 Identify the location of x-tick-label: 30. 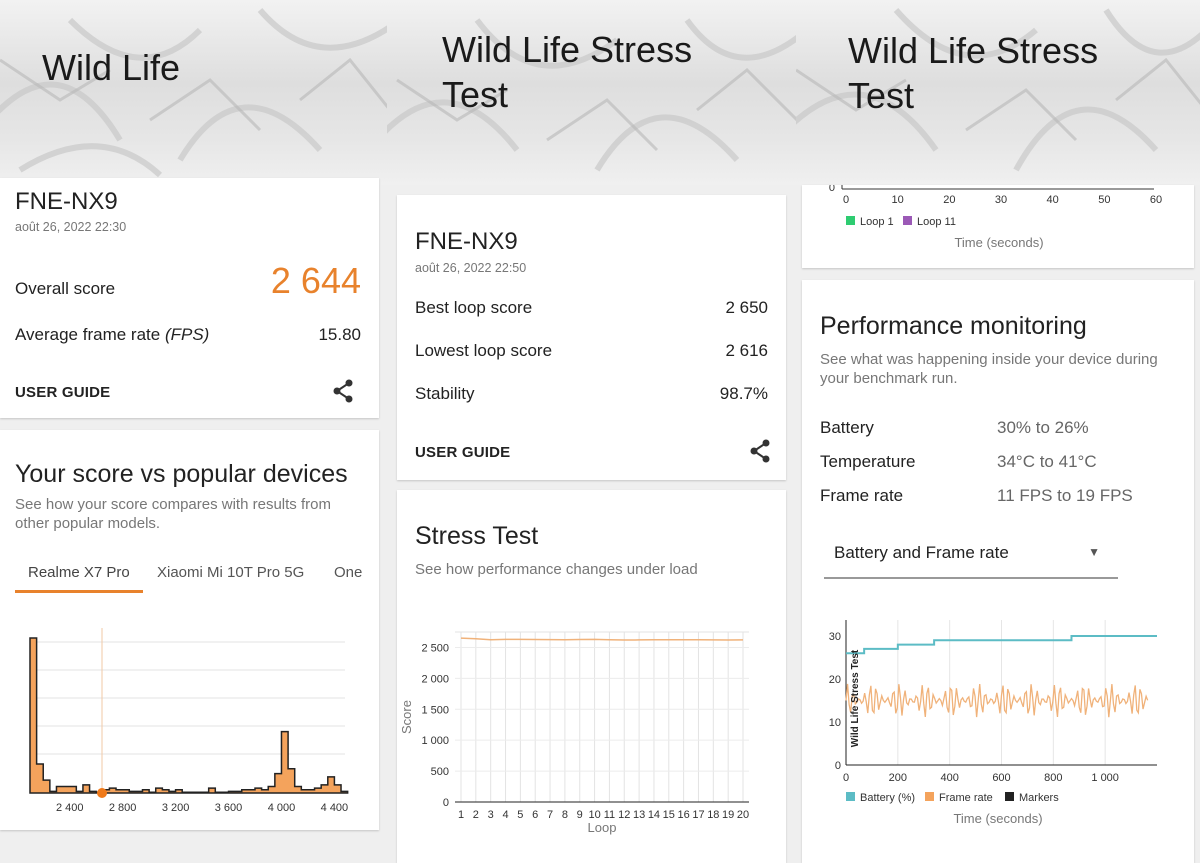
(1001, 200).